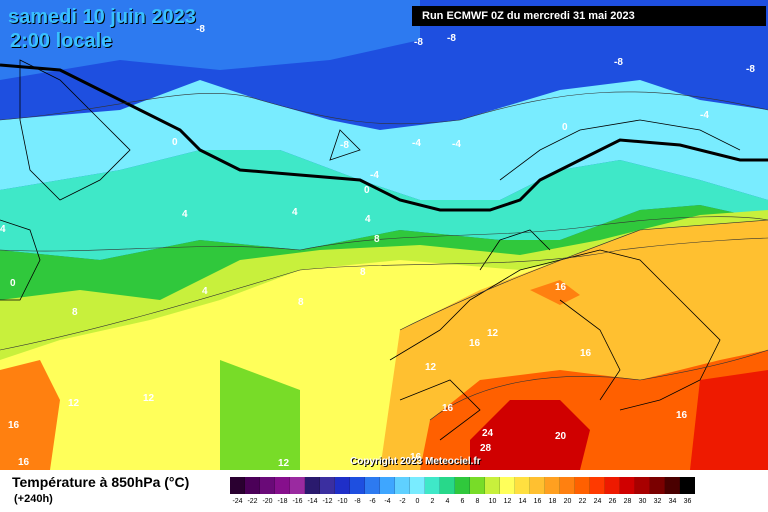 The height and width of the screenshot is (512, 768). I want to click on scale-tick-label: 26, so click(612, 501).